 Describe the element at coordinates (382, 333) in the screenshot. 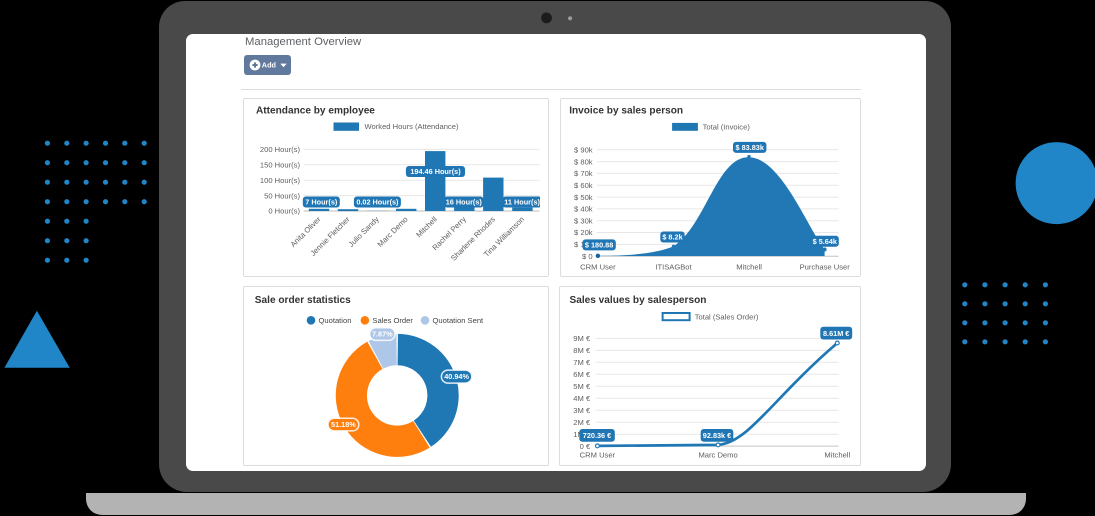

I see `svg-text: 7.87%` at that location.